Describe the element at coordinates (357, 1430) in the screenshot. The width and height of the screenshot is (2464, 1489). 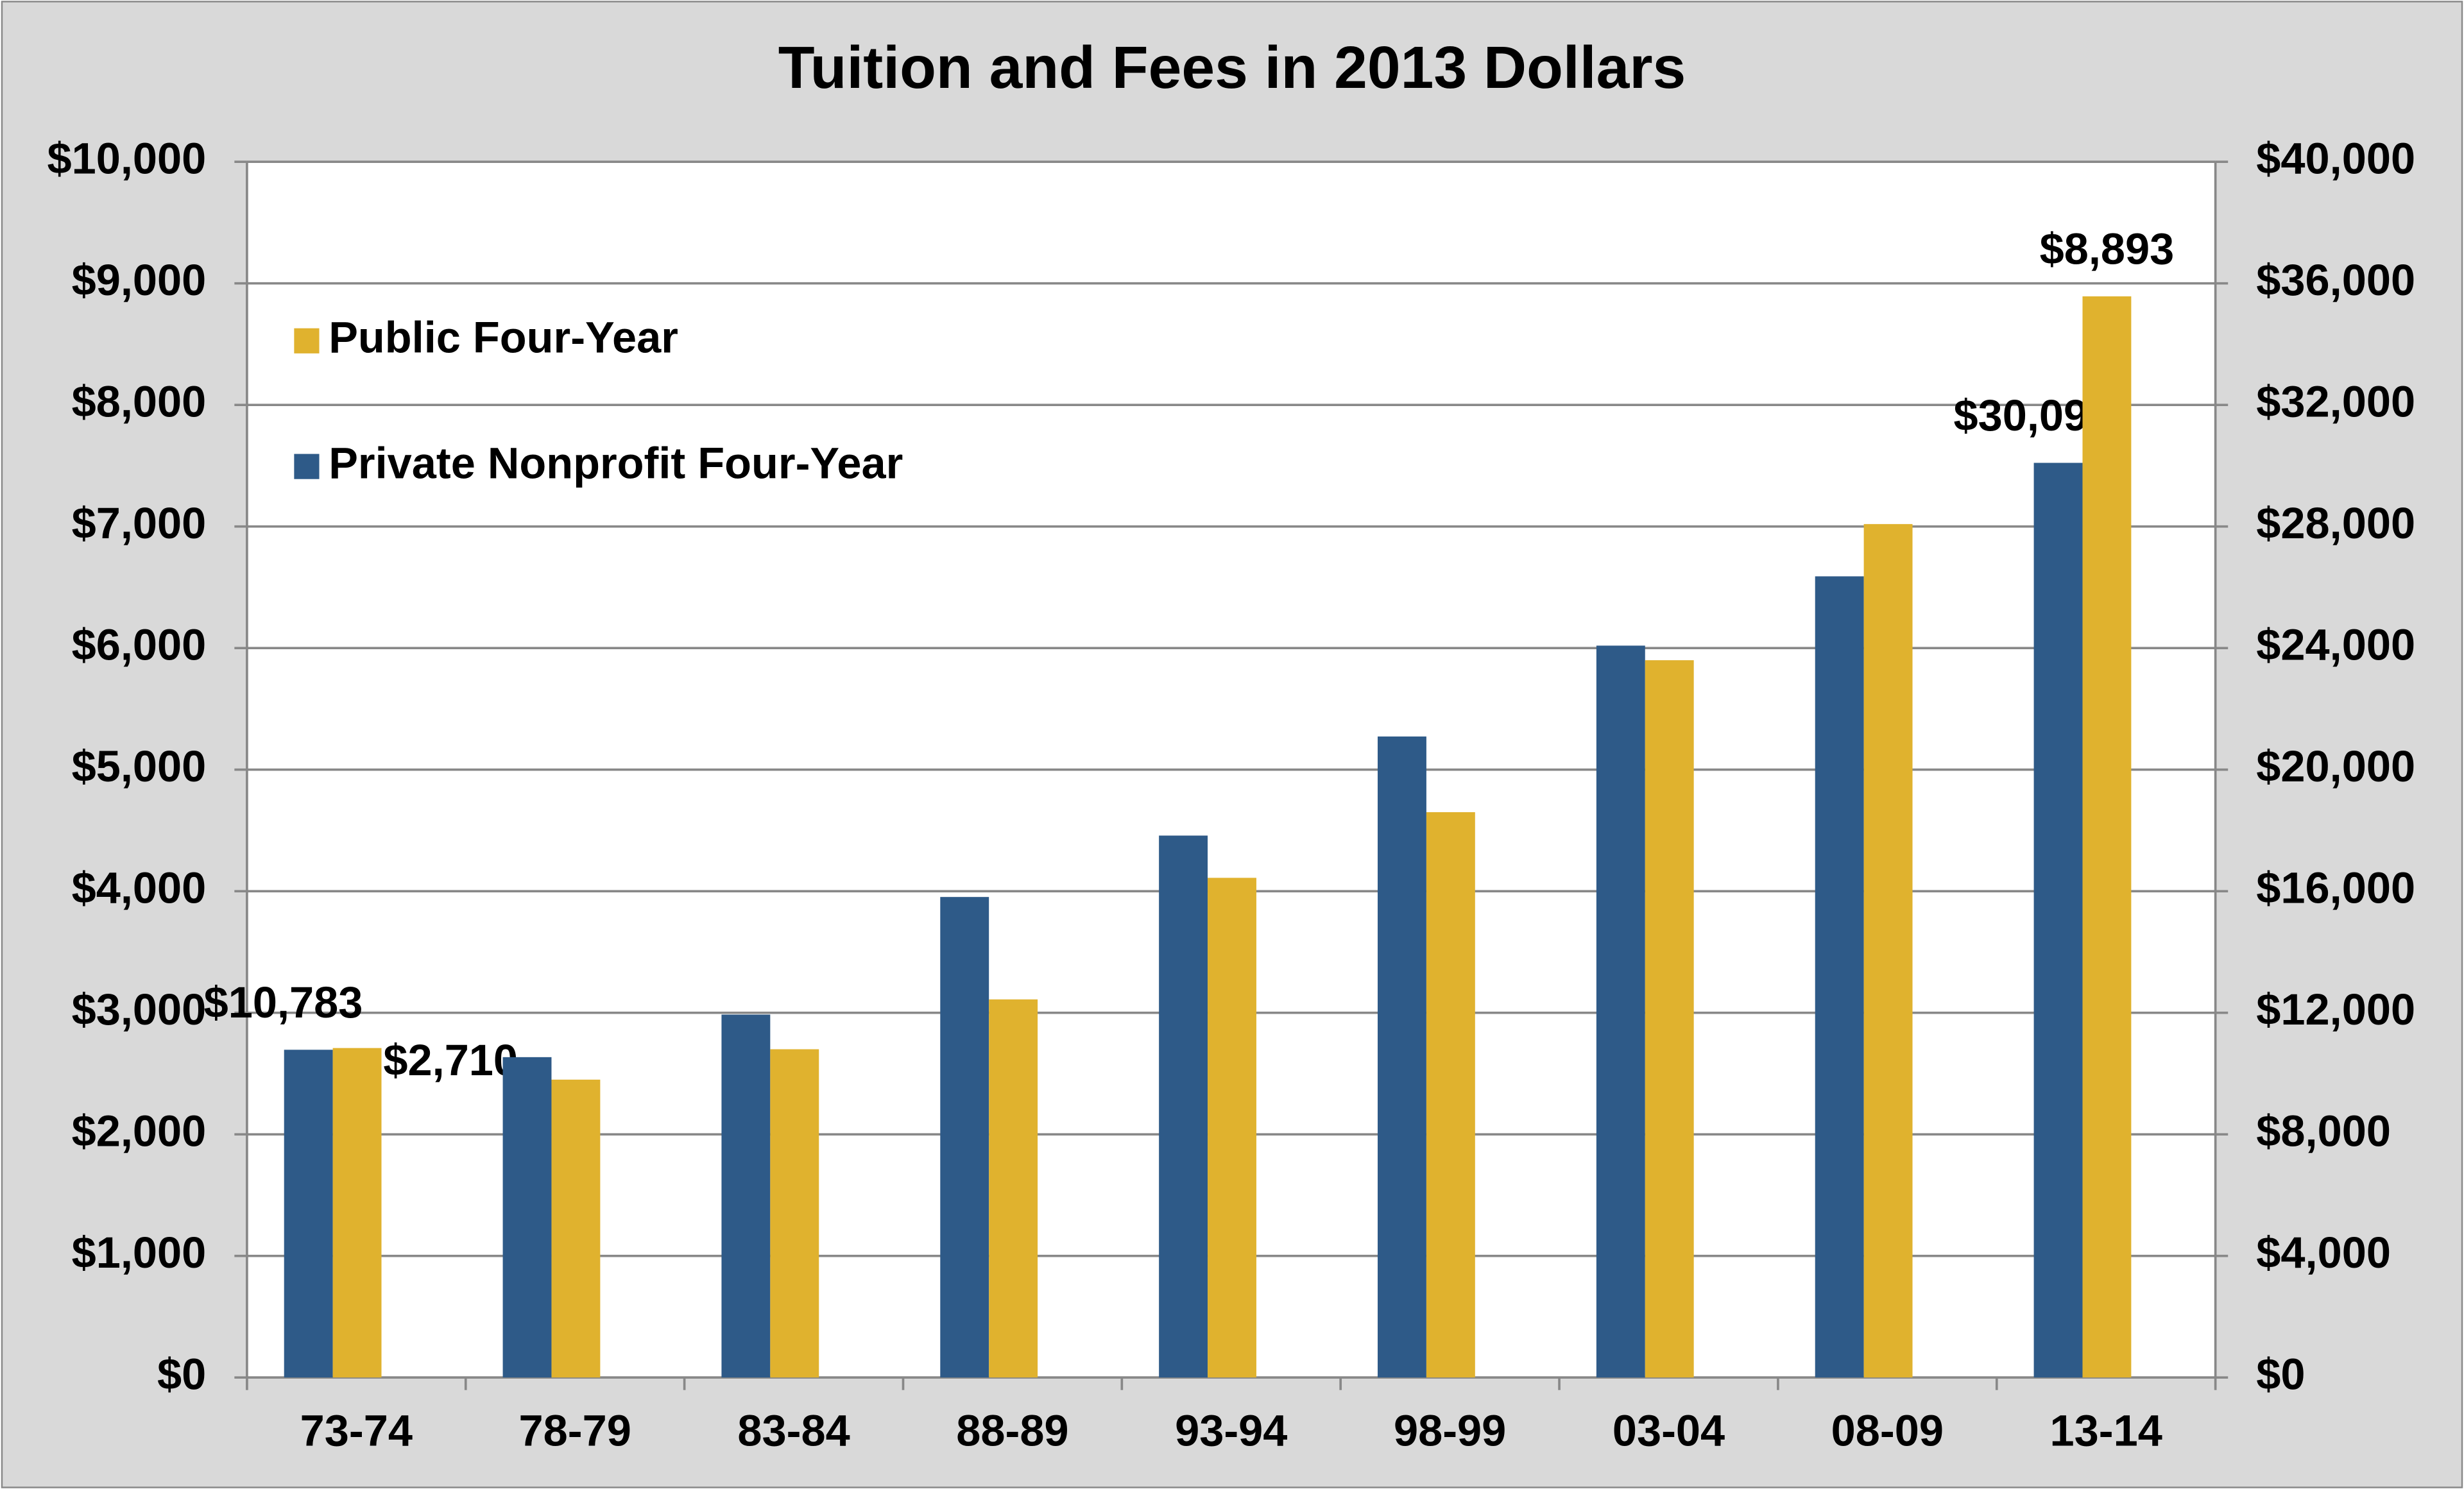
I see `x-tick-label: 73-74` at that location.